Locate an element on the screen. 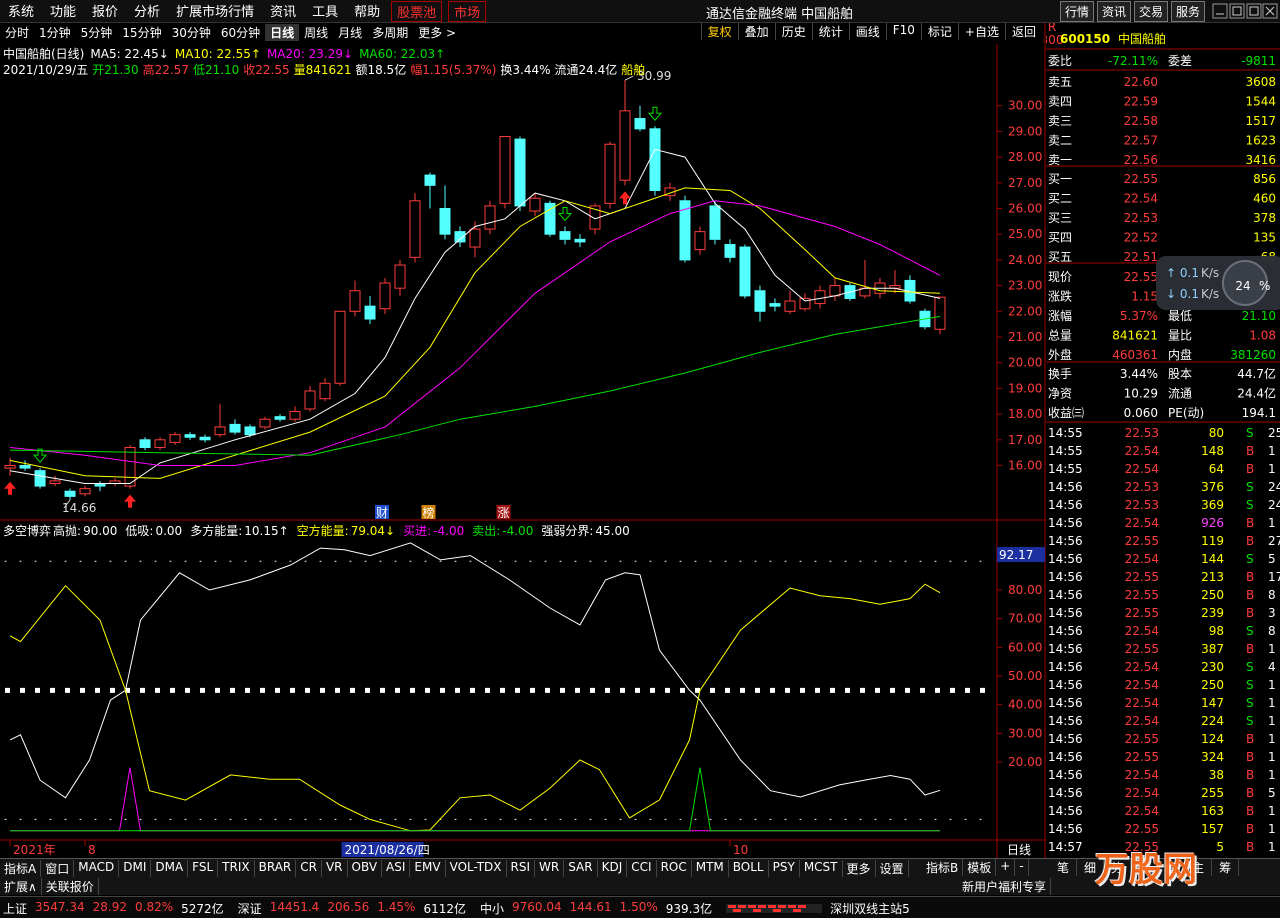 This screenshot has height=918, width=1280. tab: 筹 is located at coordinates (1226, 867).